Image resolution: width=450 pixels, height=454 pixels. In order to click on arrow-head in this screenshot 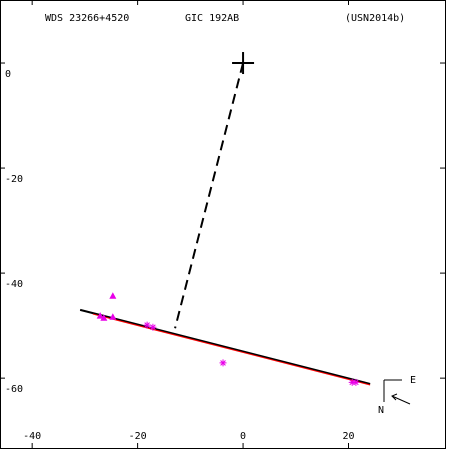, I will do `click(394, 397)`.